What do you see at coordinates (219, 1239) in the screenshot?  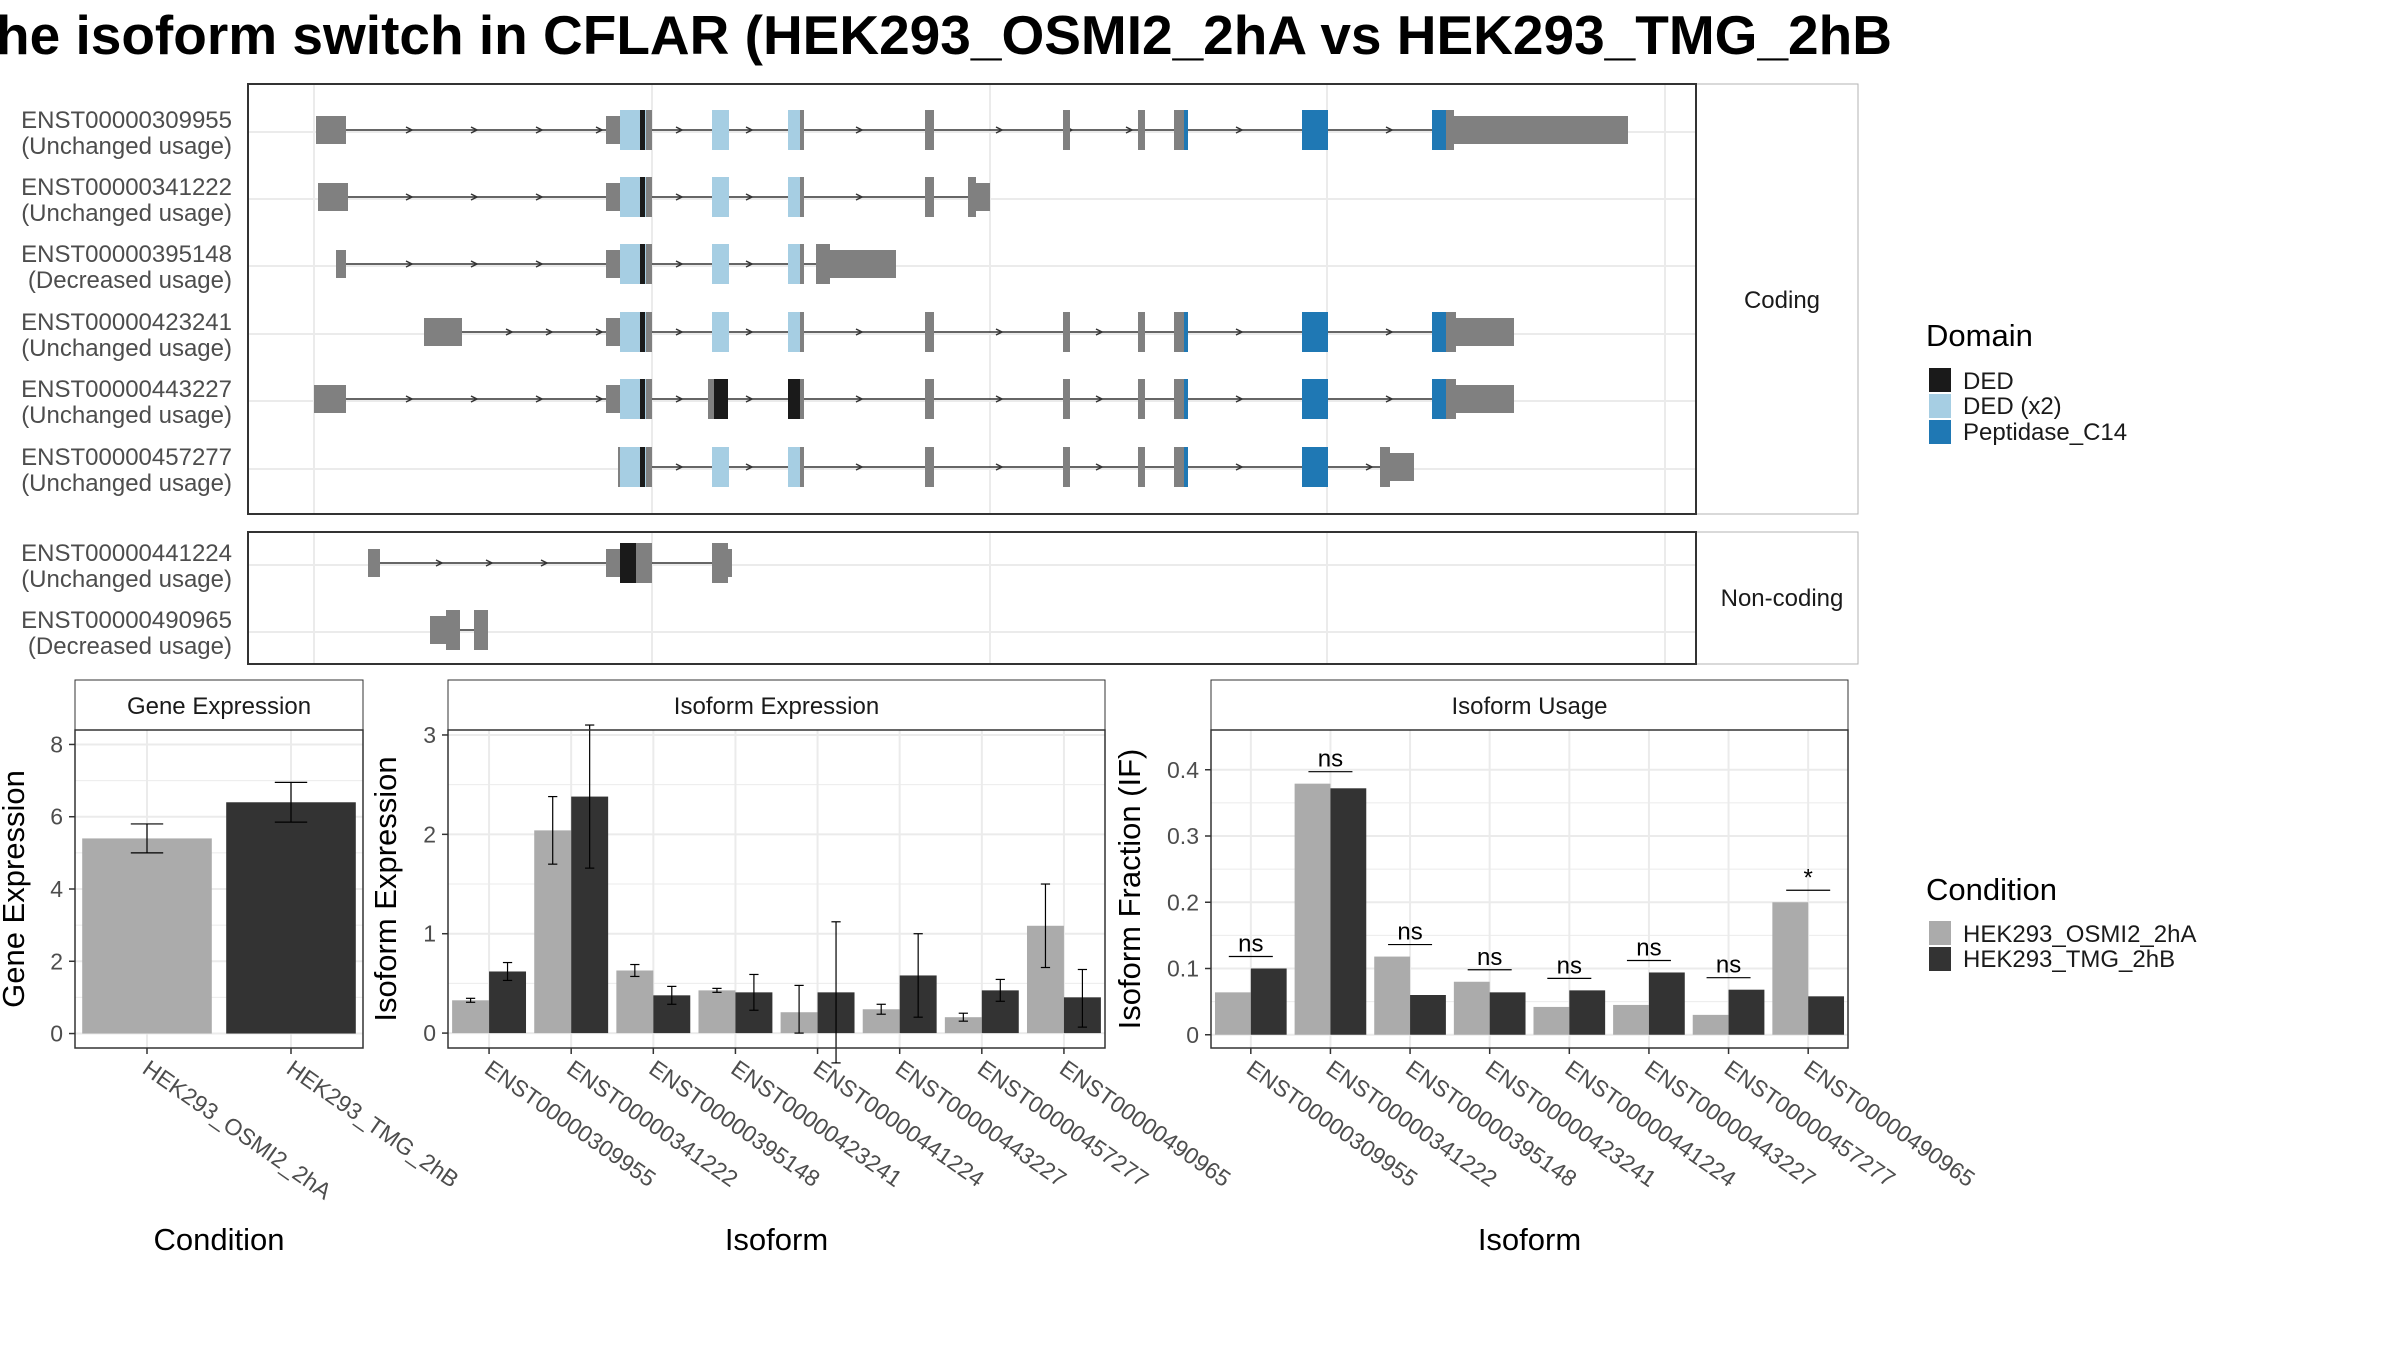 I see `gene-expression-x-axis-label: Condition` at bounding box center [219, 1239].